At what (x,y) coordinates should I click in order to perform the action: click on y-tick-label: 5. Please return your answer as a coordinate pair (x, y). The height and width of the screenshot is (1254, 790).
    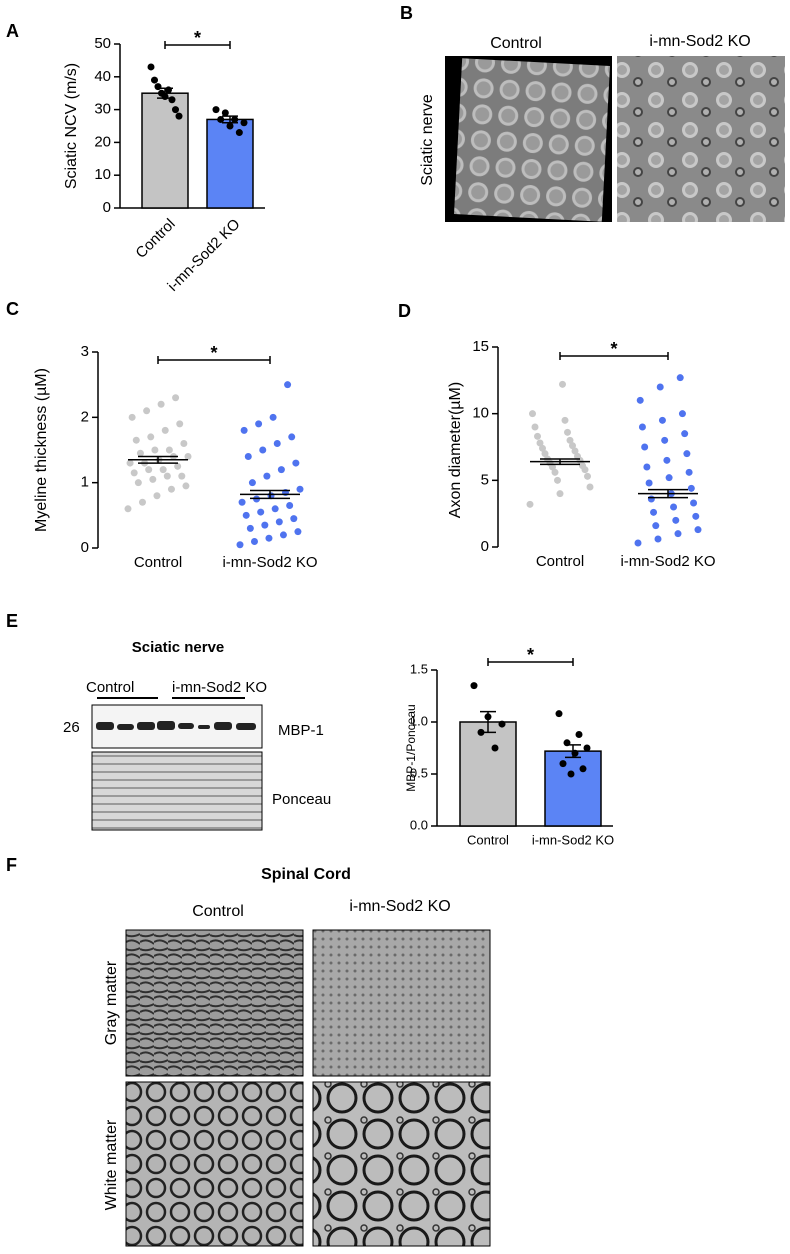
    Looking at the image, I should click on (485, 479).